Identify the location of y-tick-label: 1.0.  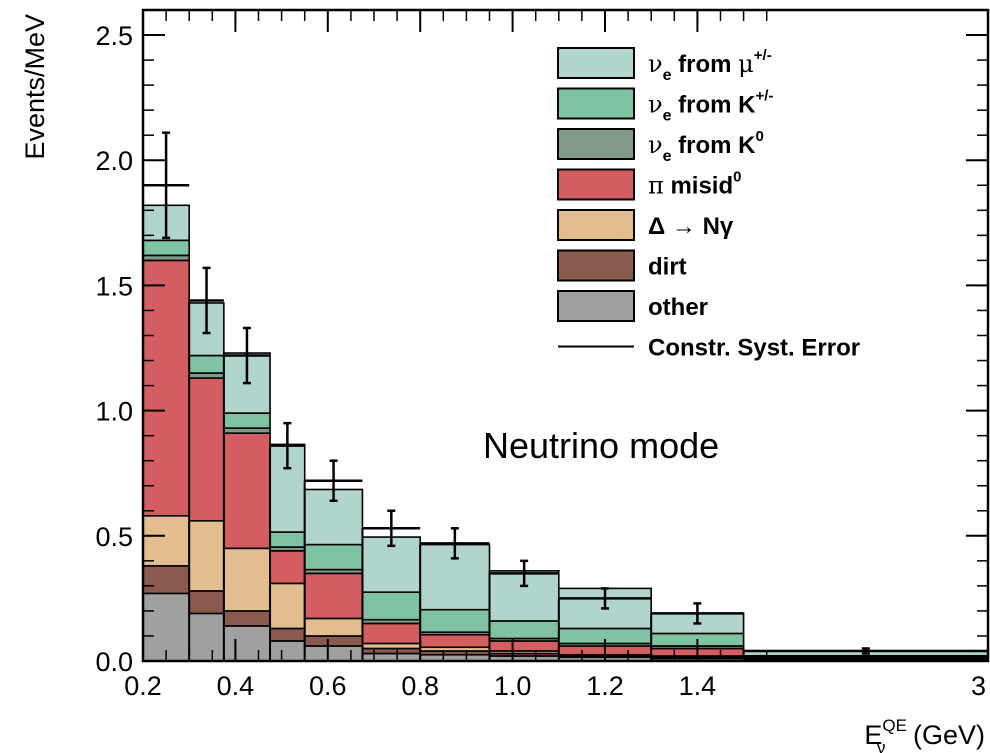
(114, 412).